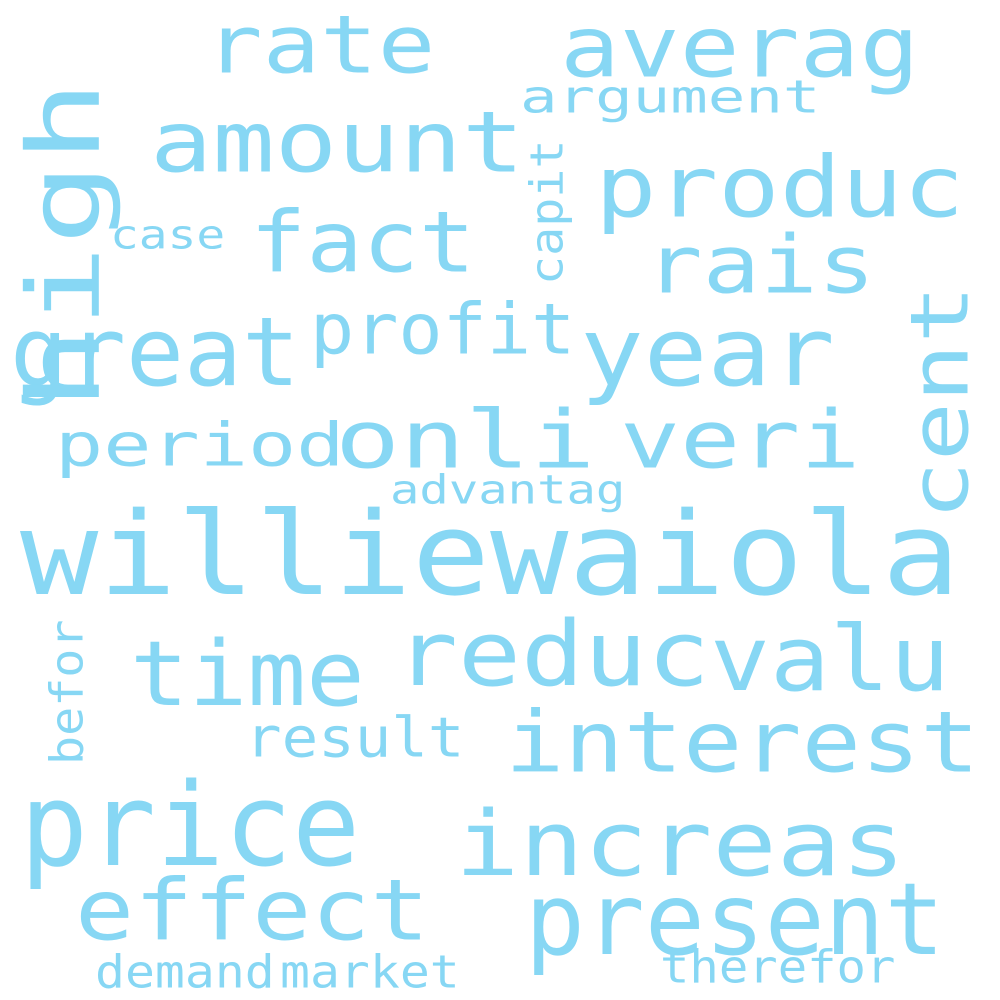 This screenshot has width=1000, height=1000. What do you see at coordinates (190, 825) in the screenshot?
I see `word-price: price` at bounding box center [190, 825].